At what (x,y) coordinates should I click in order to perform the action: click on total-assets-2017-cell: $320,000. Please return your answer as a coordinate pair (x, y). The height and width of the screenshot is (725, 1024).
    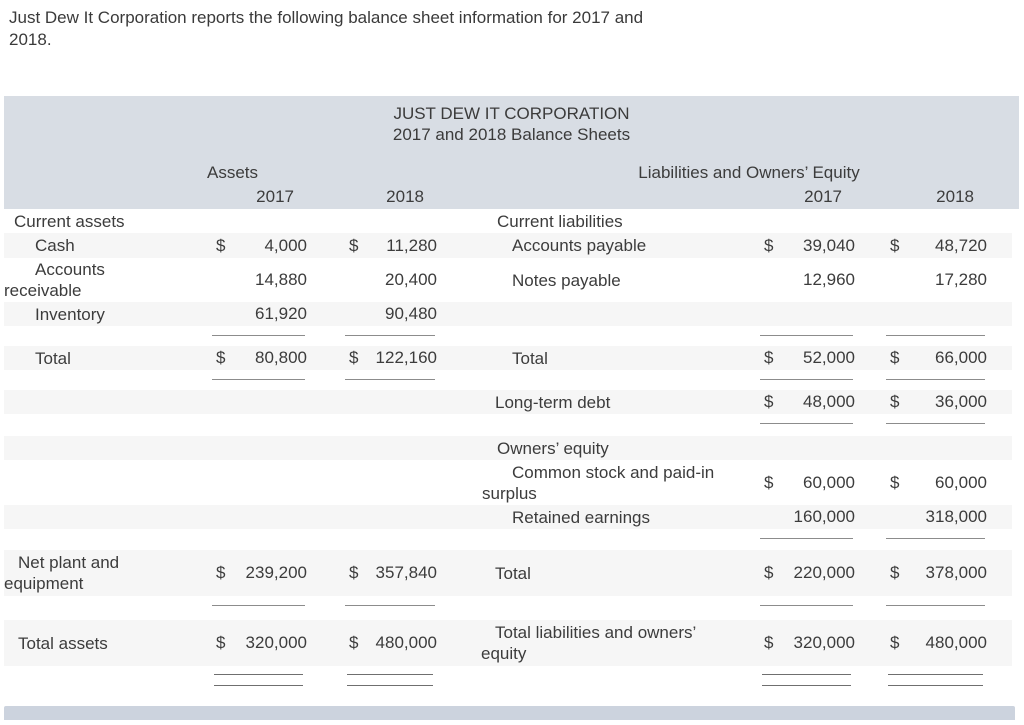
    Looking at the image, I should click on (260, 643).